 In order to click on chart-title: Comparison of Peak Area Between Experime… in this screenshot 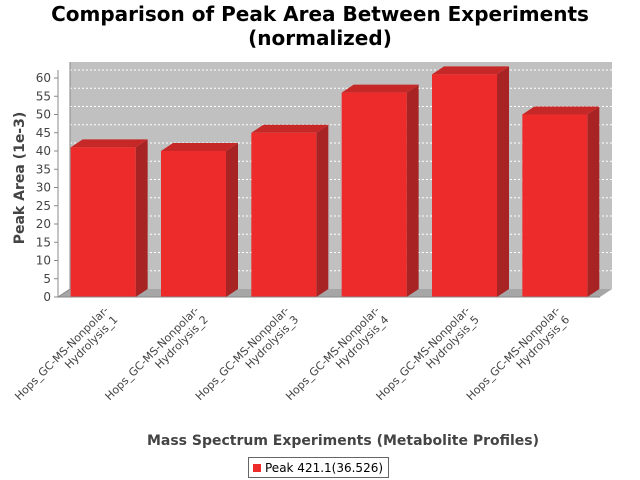, I will do `click(320, 26)`.